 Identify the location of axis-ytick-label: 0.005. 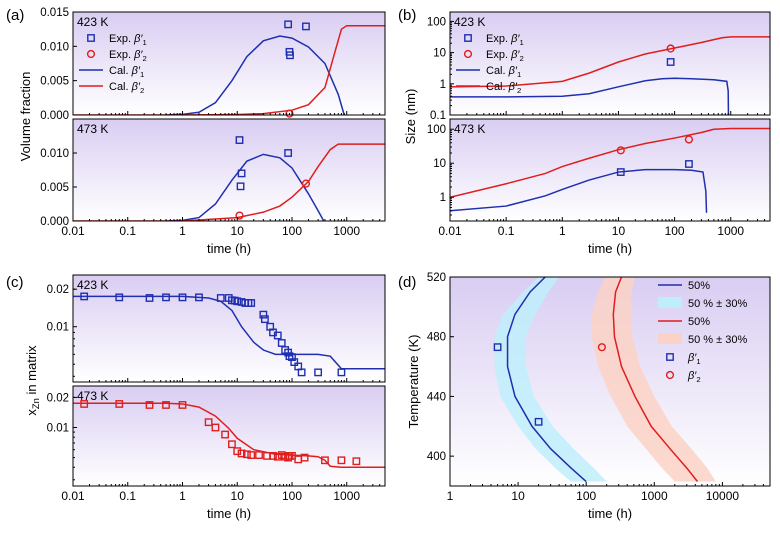
(54, 82).